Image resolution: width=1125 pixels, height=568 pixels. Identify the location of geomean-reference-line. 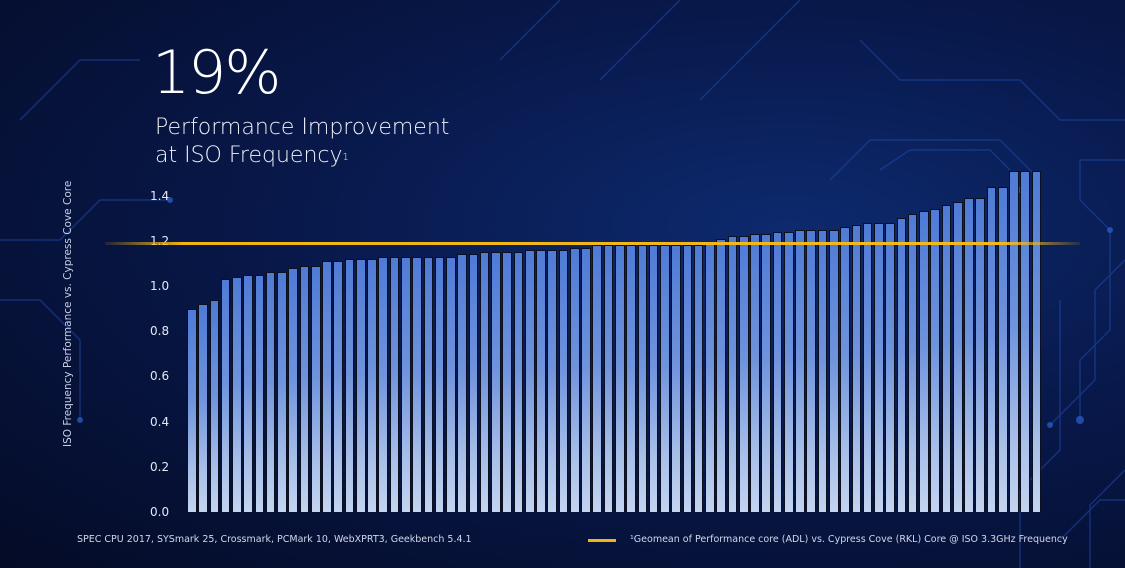
(592, 244).